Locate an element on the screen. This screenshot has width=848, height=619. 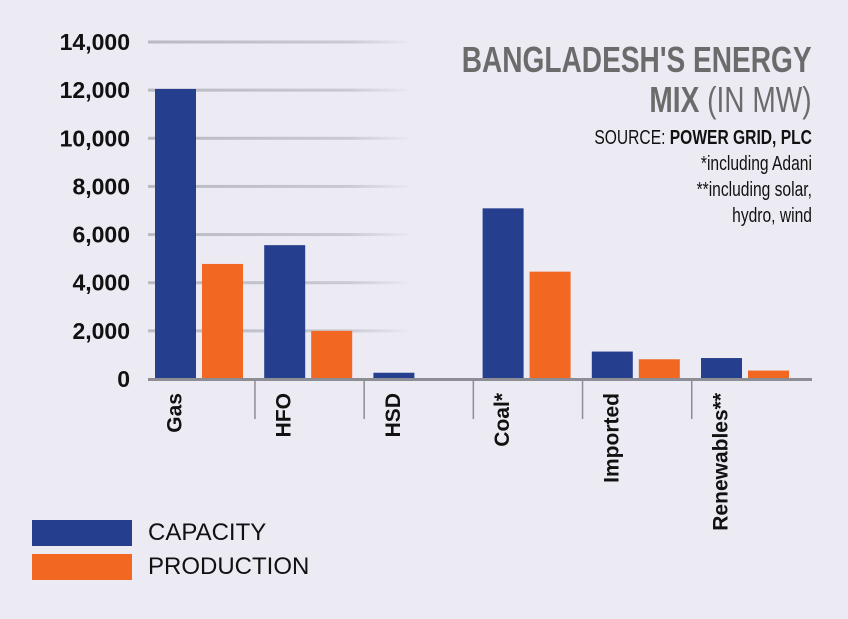
y-tick-label: 0 is located at coordinates (123, 379).